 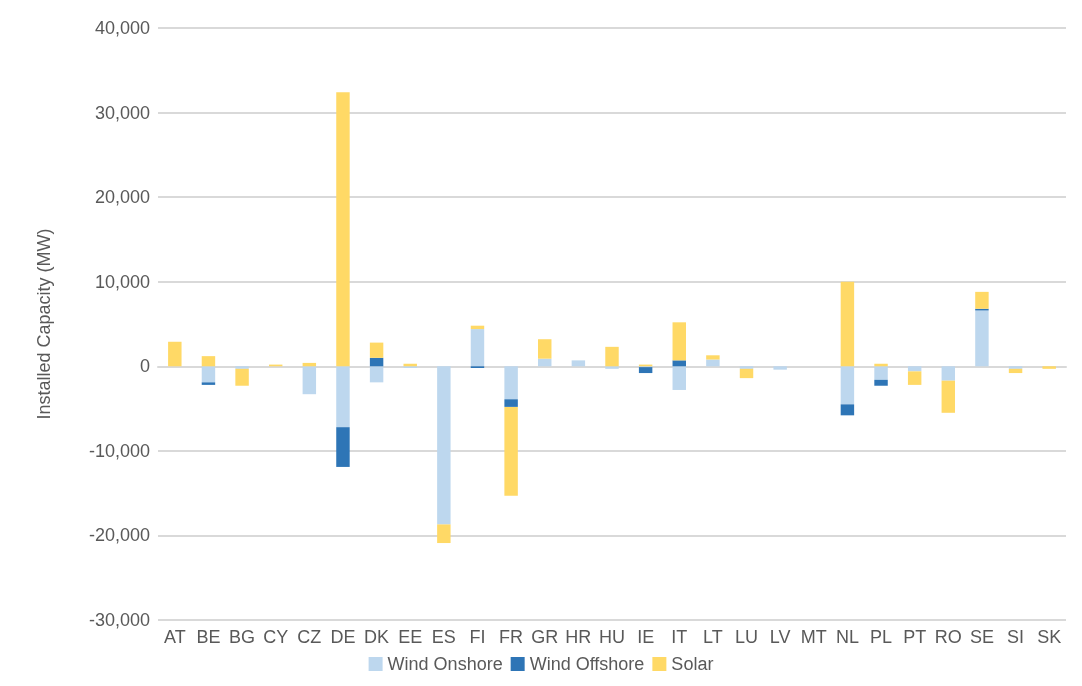 I want to click on y-tick-label: -10,000, so click(x=119, y=450).